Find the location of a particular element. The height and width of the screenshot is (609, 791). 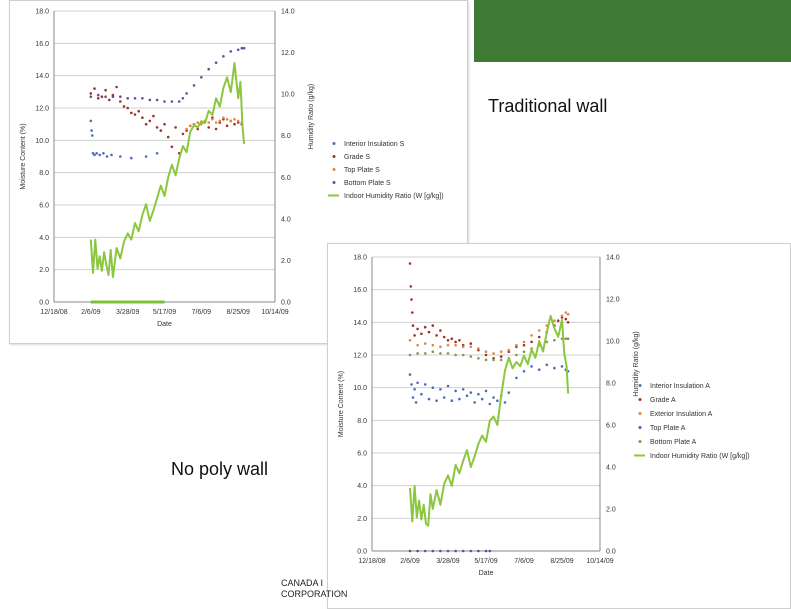

chart2-legend-entry: Exterior Insulation A is located at coordinates (681, 414).